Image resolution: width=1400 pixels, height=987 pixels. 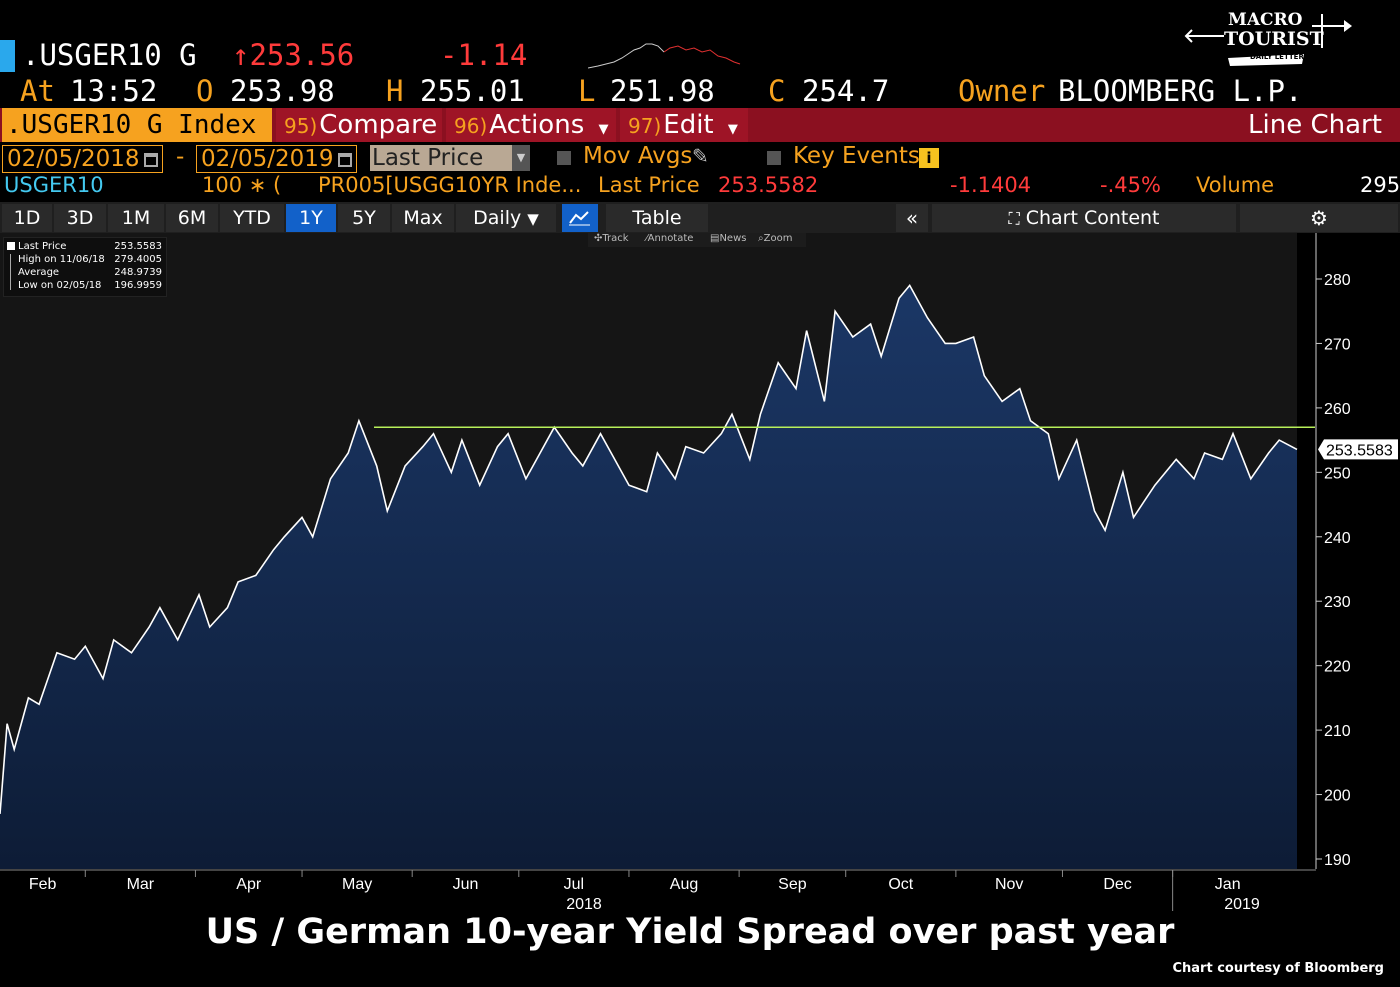 I want to click on track-tool: ✣ Track, so click(x=611, y=238).